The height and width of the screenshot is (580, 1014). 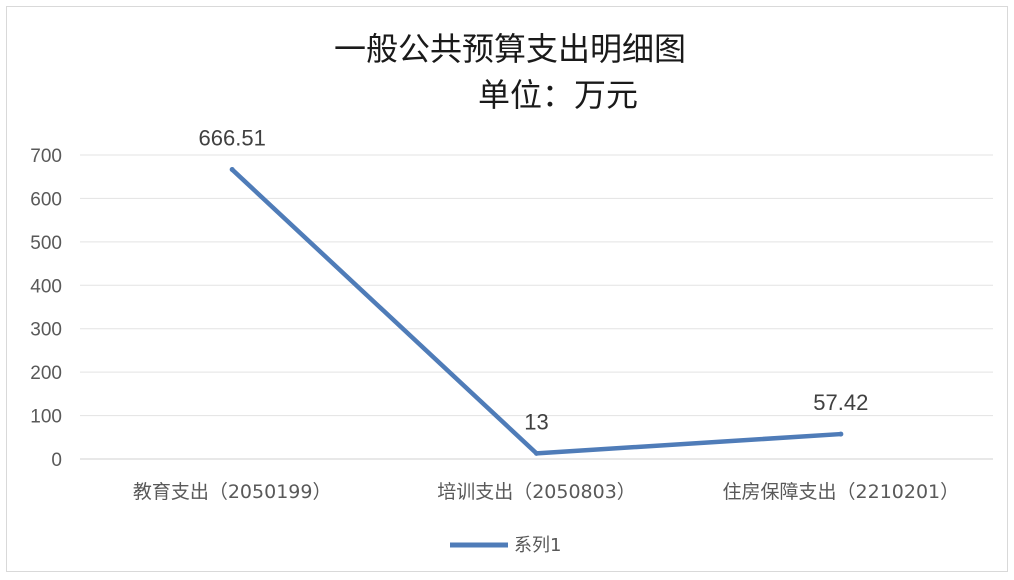 I want to click on y-tick-label: 300, so click(x=46, y=330).